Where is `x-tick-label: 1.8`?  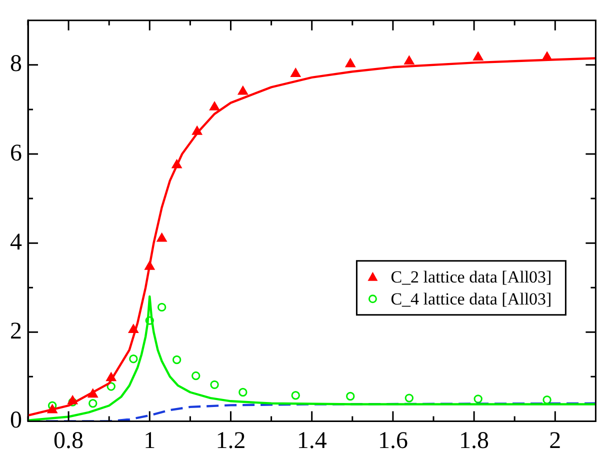 x-tick-label: 1.8 is located at coordinates (474, 441).